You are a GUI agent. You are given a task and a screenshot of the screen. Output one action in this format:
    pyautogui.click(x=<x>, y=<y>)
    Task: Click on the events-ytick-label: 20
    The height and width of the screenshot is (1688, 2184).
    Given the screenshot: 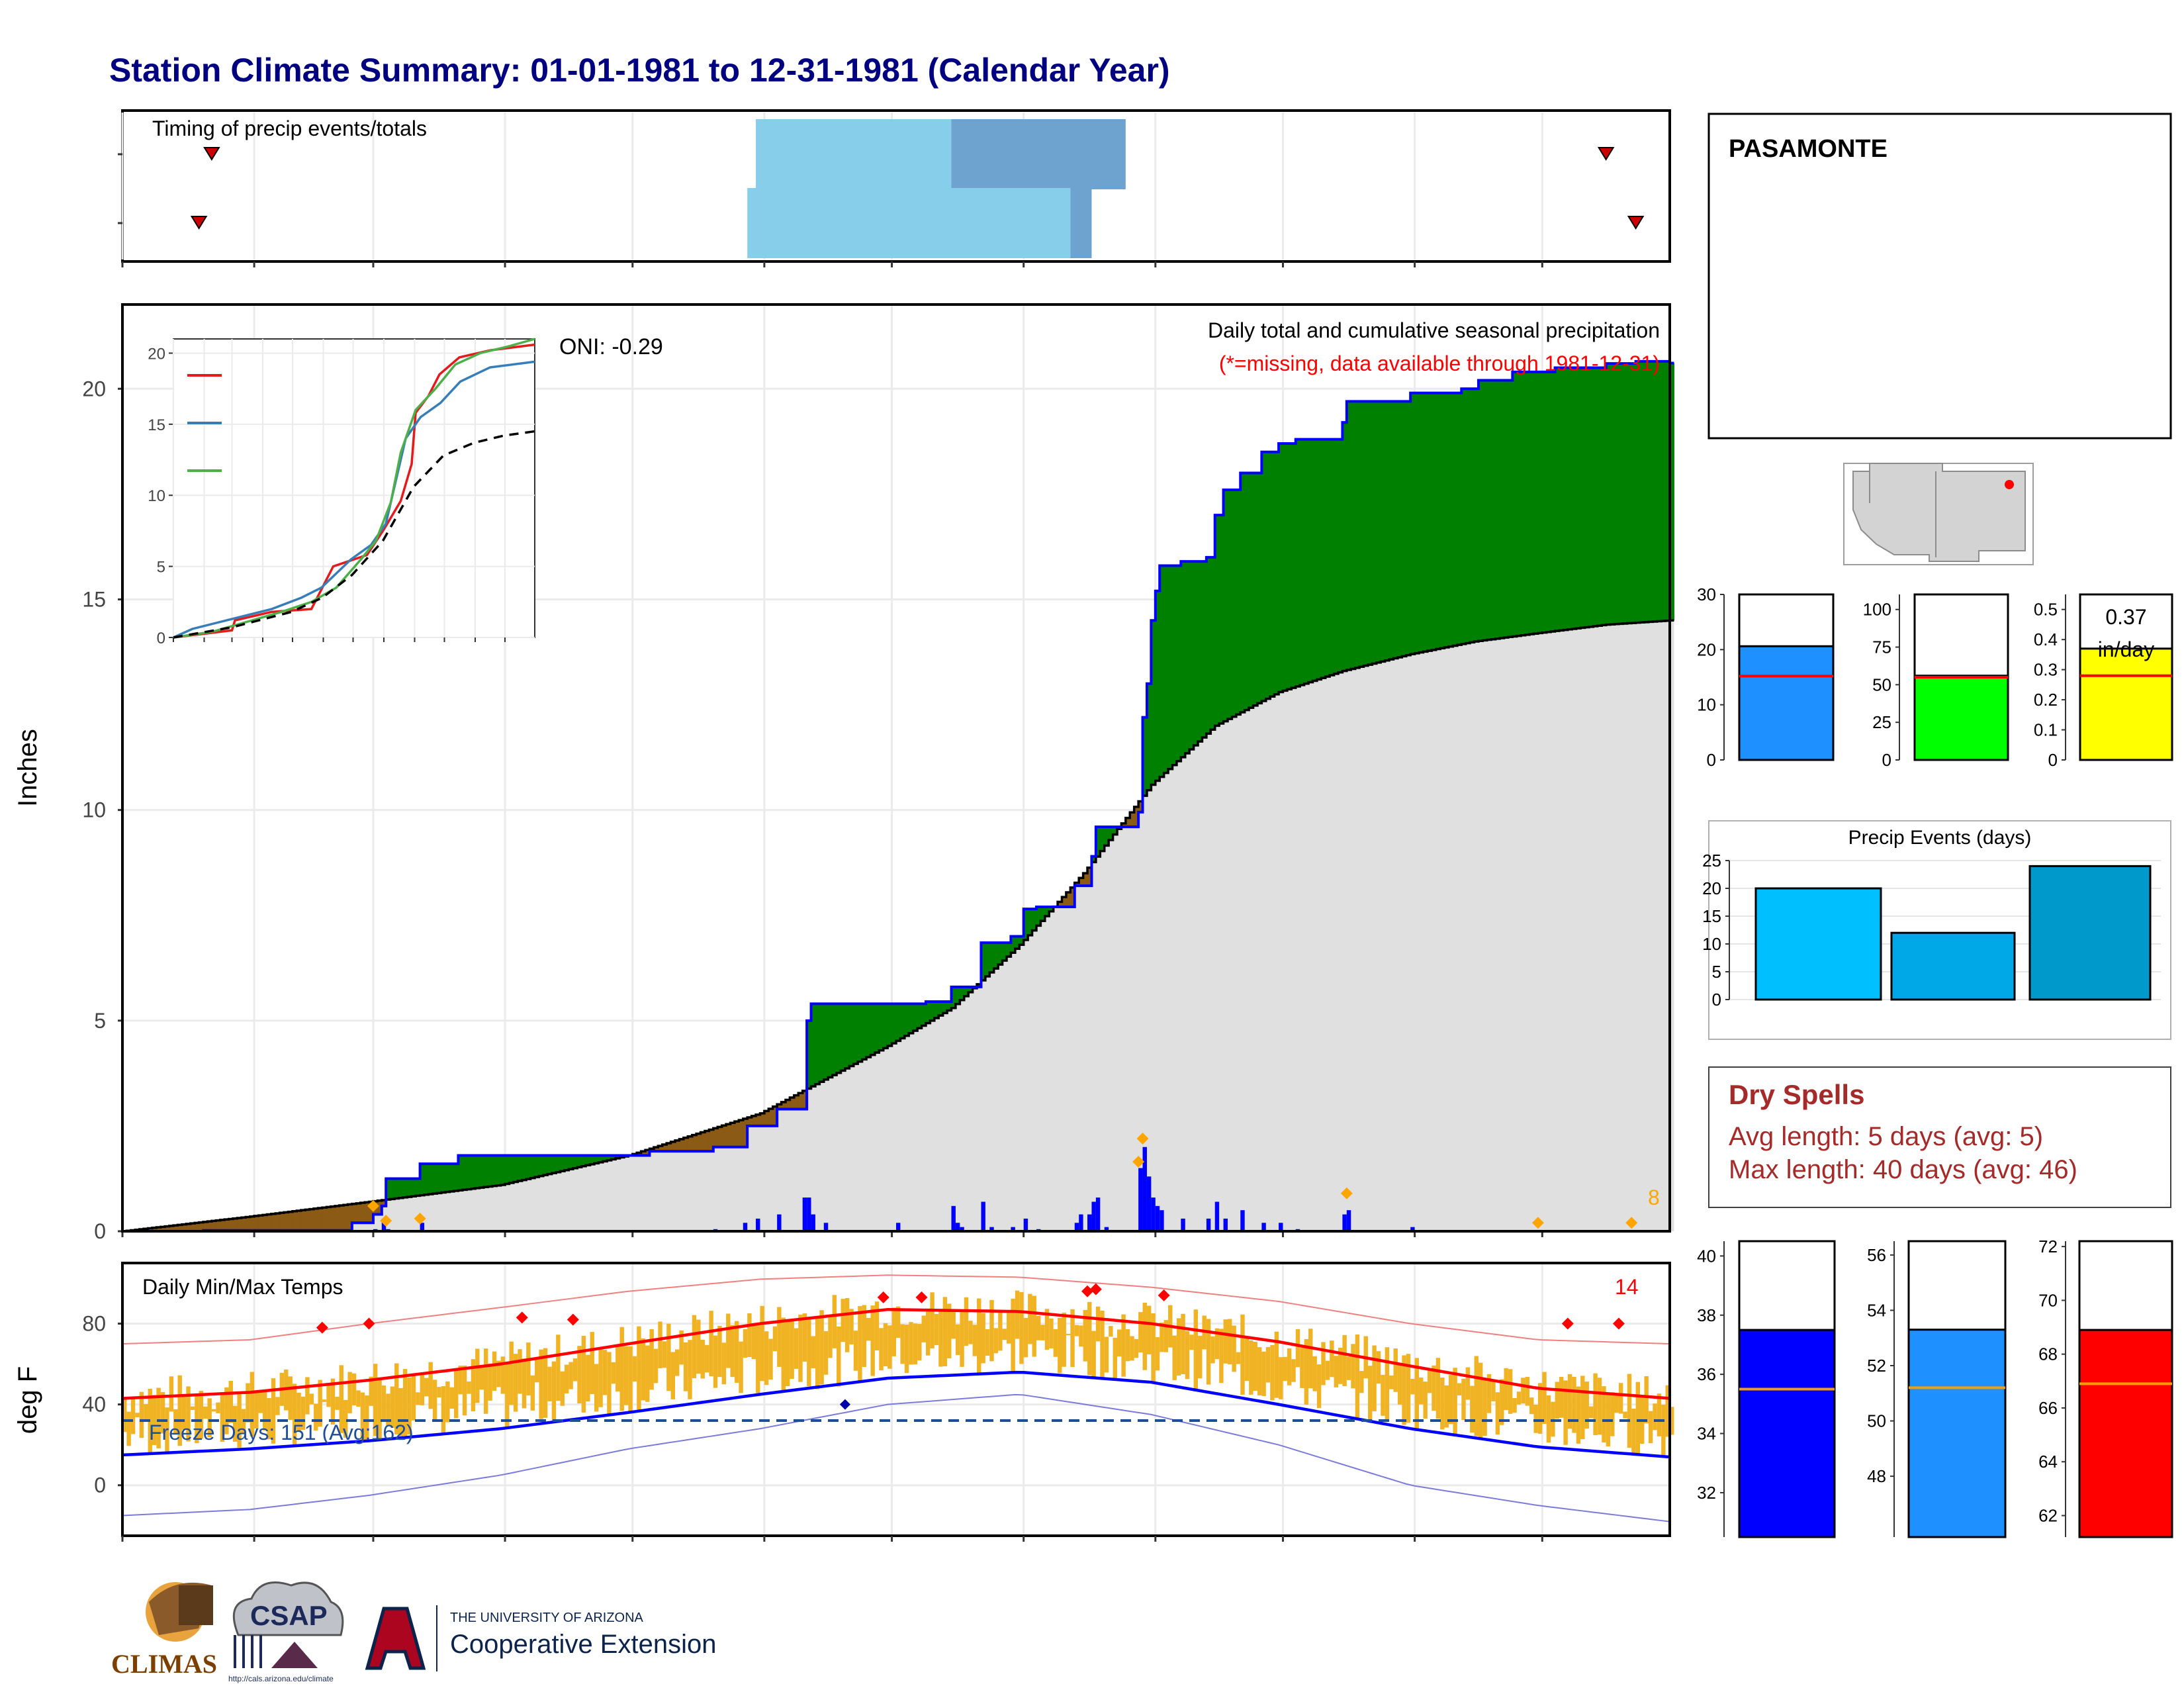 What is the action you would take?
    pyautogui.click(x=1712, y=888)
    